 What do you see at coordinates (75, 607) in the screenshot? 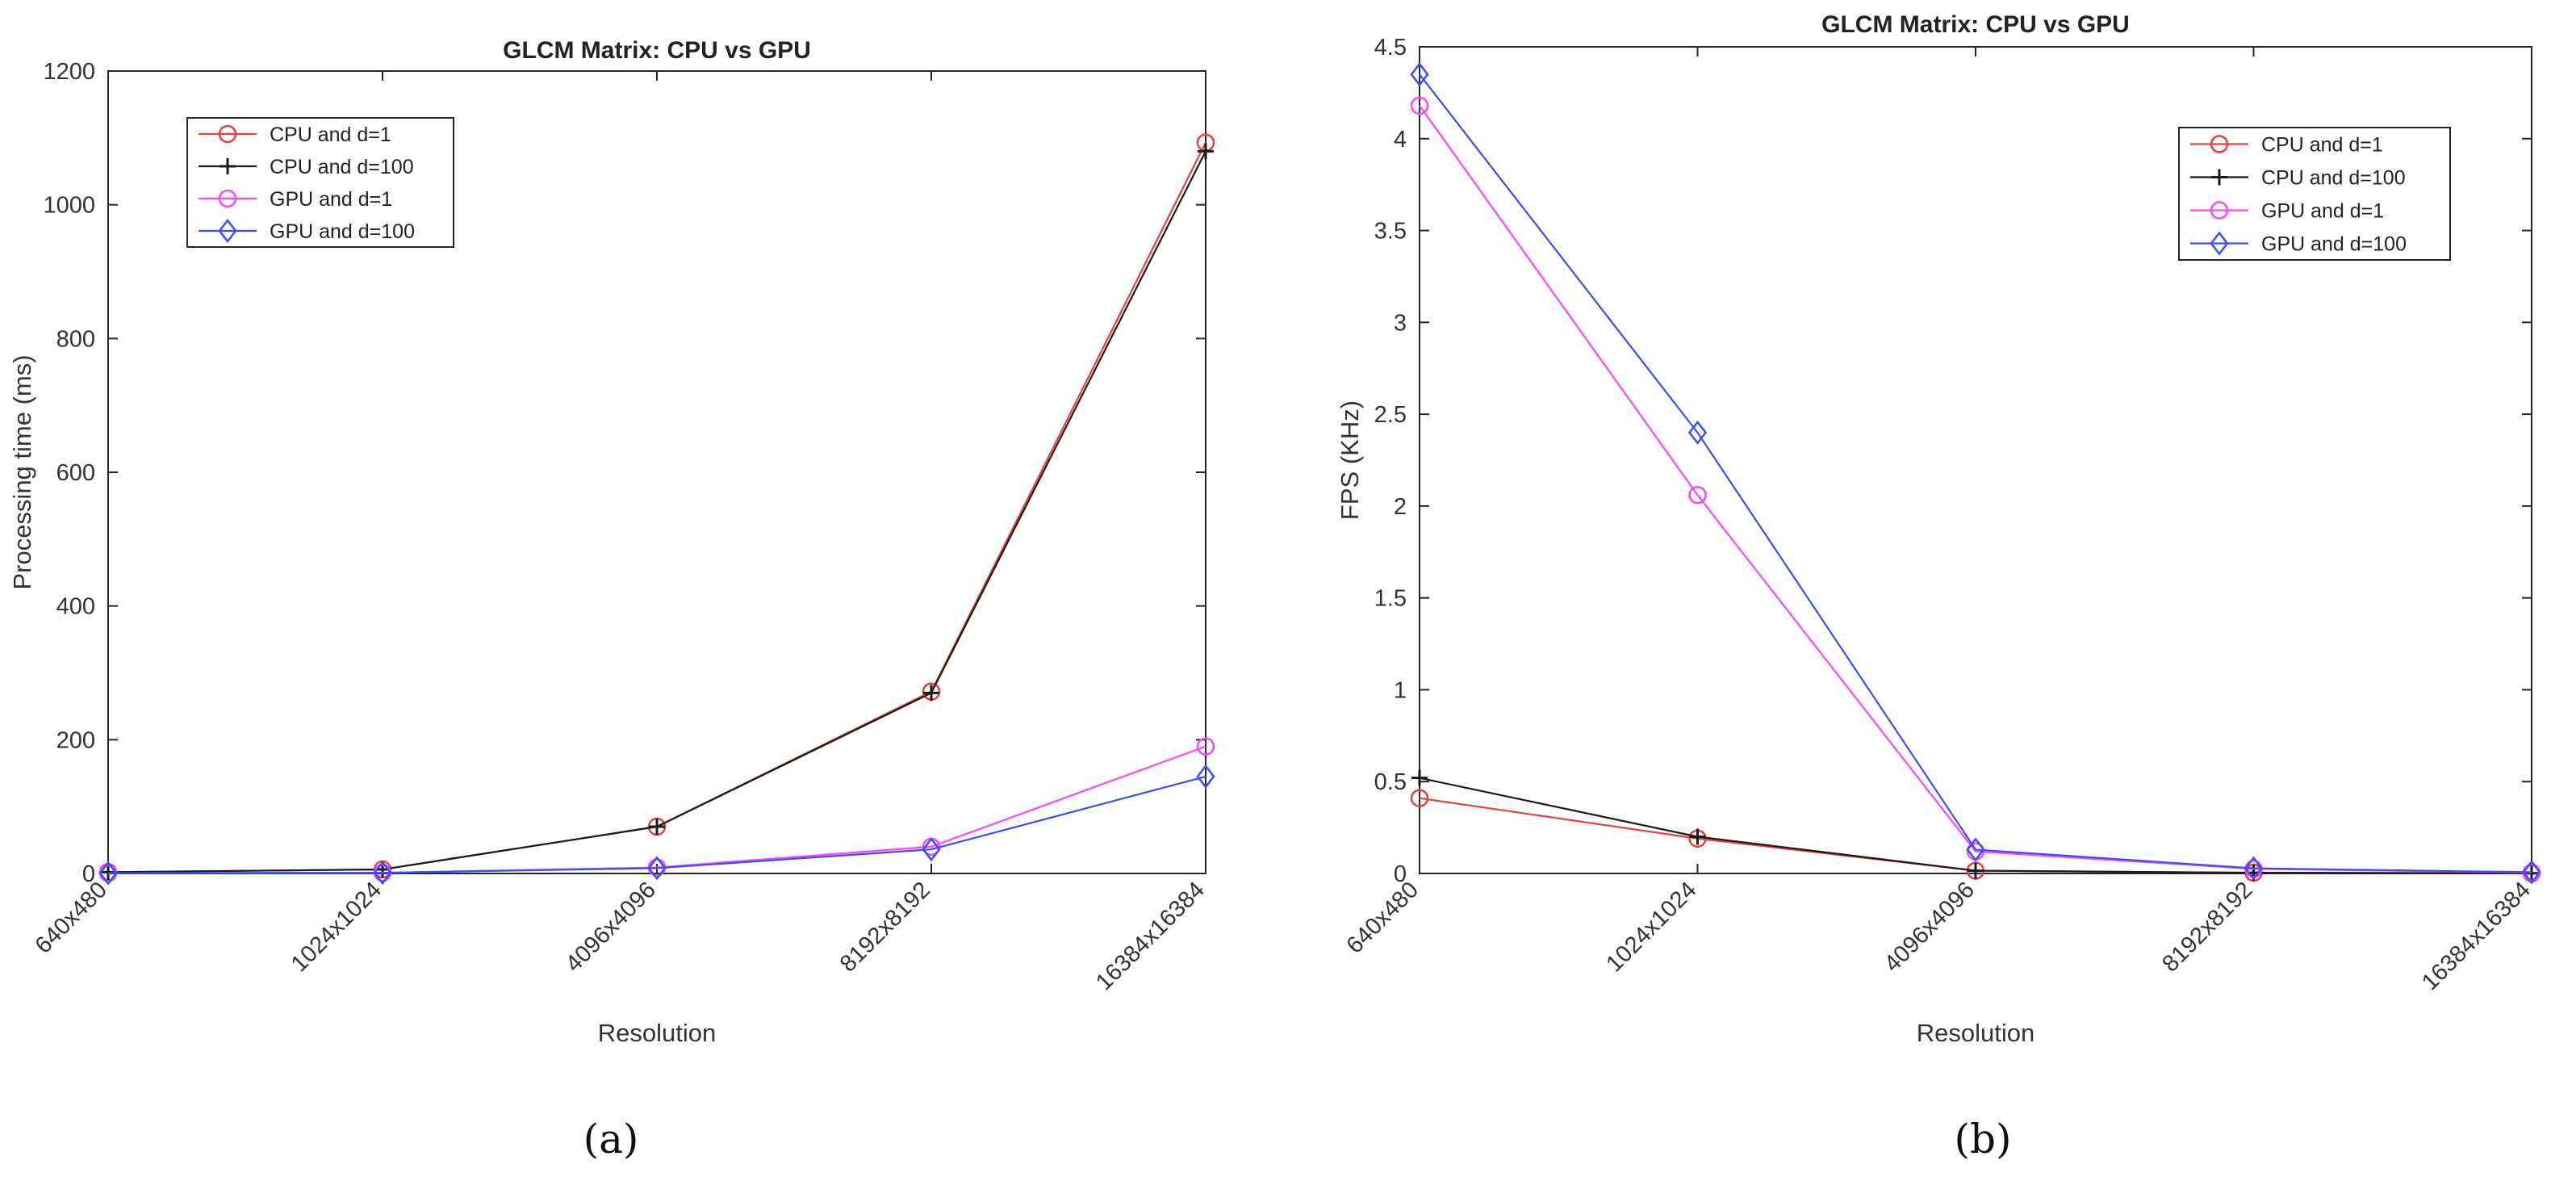
I see `y-tick-label: 400` at bounding box center [75, 607].